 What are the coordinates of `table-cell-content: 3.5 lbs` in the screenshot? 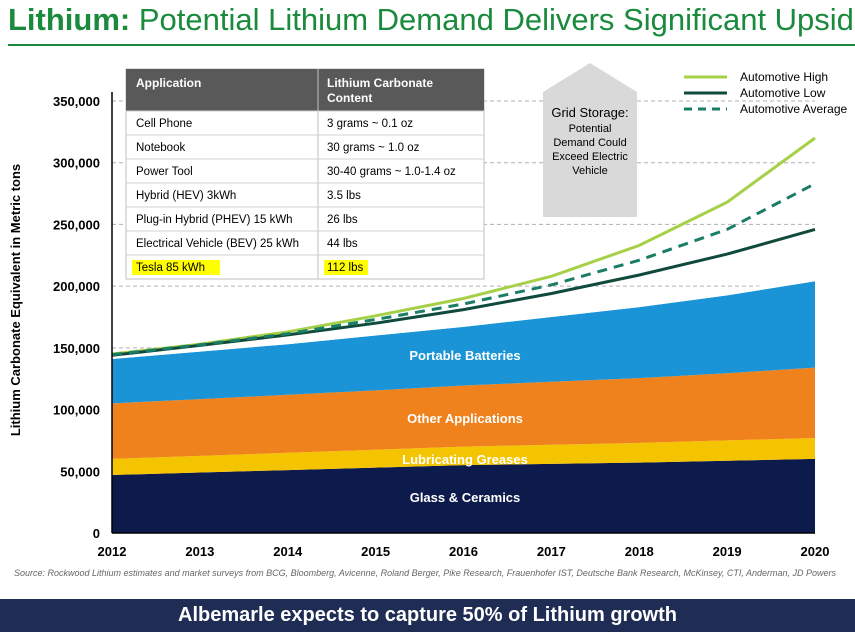 It's located at (344, 196).